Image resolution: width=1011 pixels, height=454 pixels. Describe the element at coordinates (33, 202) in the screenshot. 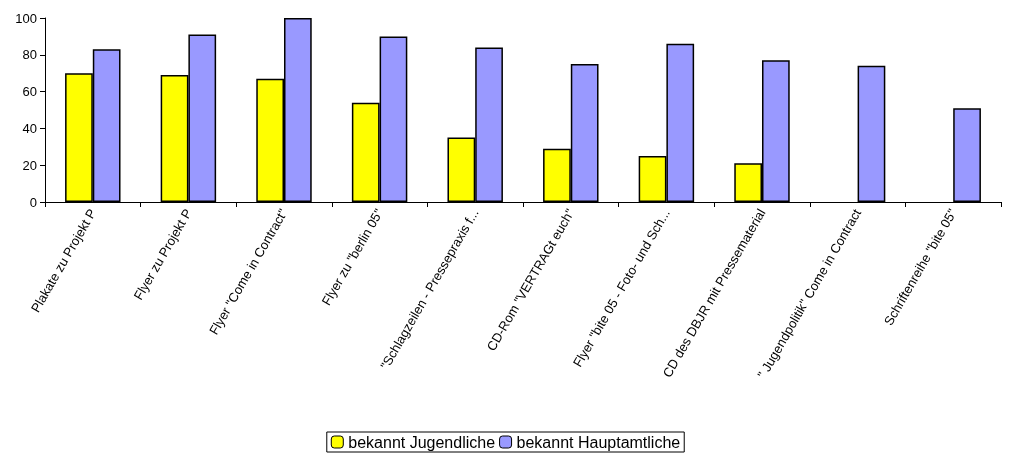

I see `y-tick-label: 0` at that location.